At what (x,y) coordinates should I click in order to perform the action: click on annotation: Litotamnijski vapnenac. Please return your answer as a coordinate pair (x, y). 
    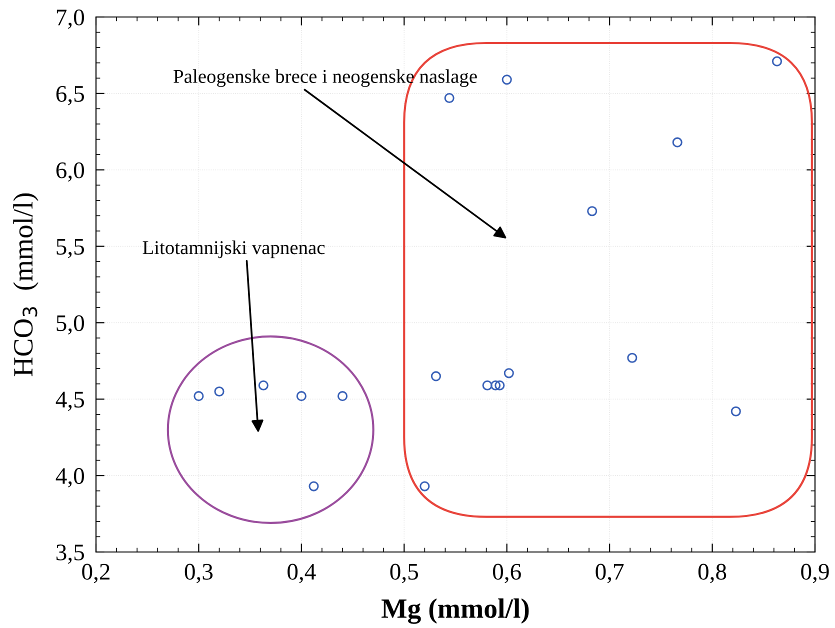
    Looking at the image, I should click on (233, 249).